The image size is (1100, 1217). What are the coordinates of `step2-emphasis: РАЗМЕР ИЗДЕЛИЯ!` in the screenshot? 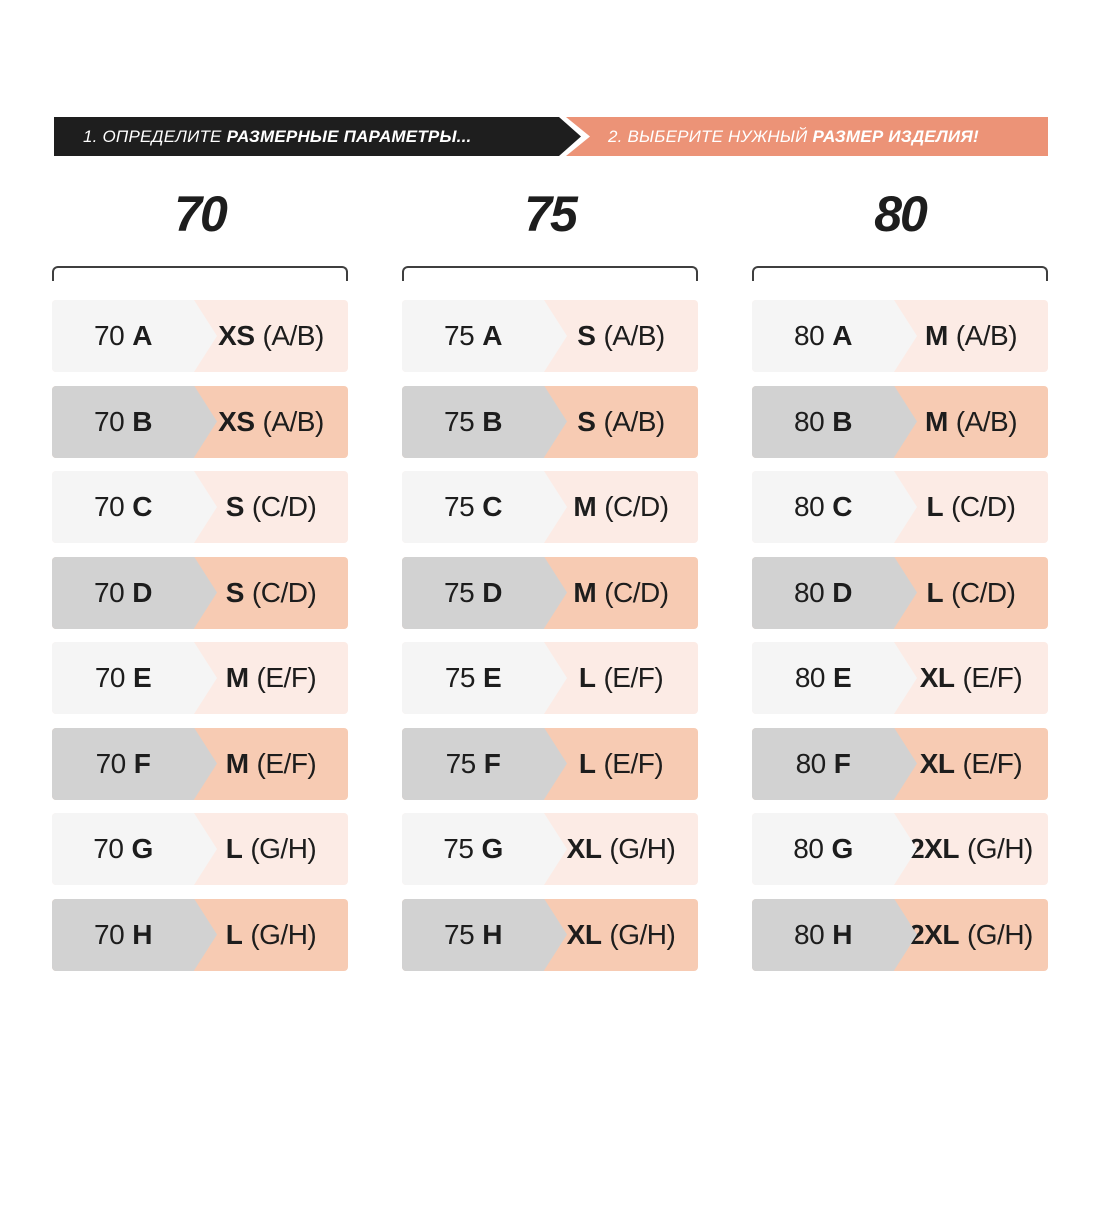 It's located at (895, 136).